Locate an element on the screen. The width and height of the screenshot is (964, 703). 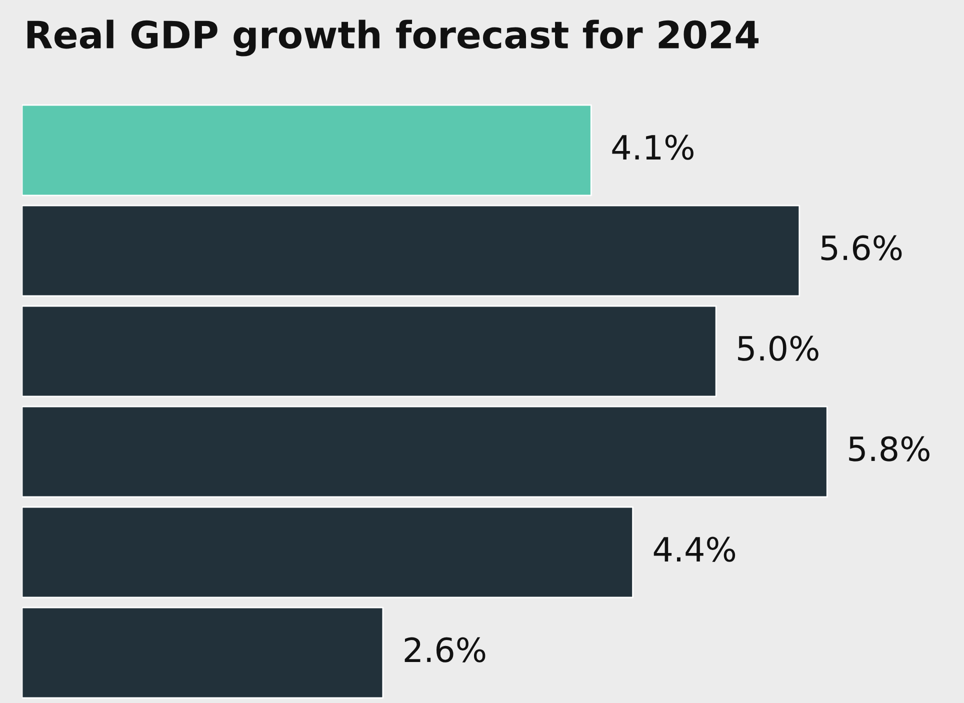
data-label: 2.6% is located at coordinates (445, 649).